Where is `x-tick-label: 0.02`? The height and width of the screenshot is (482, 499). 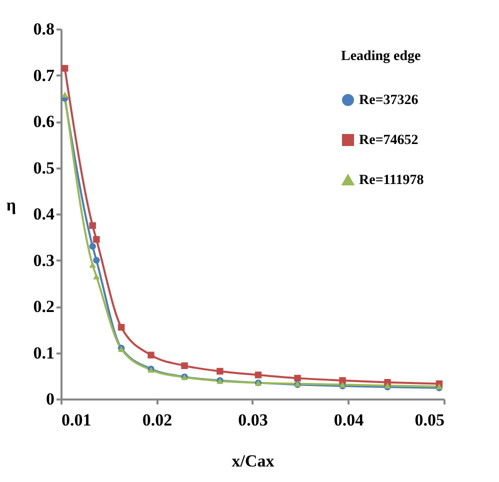
x-tick-label: 0.02 is located at coordinates (157, 420).